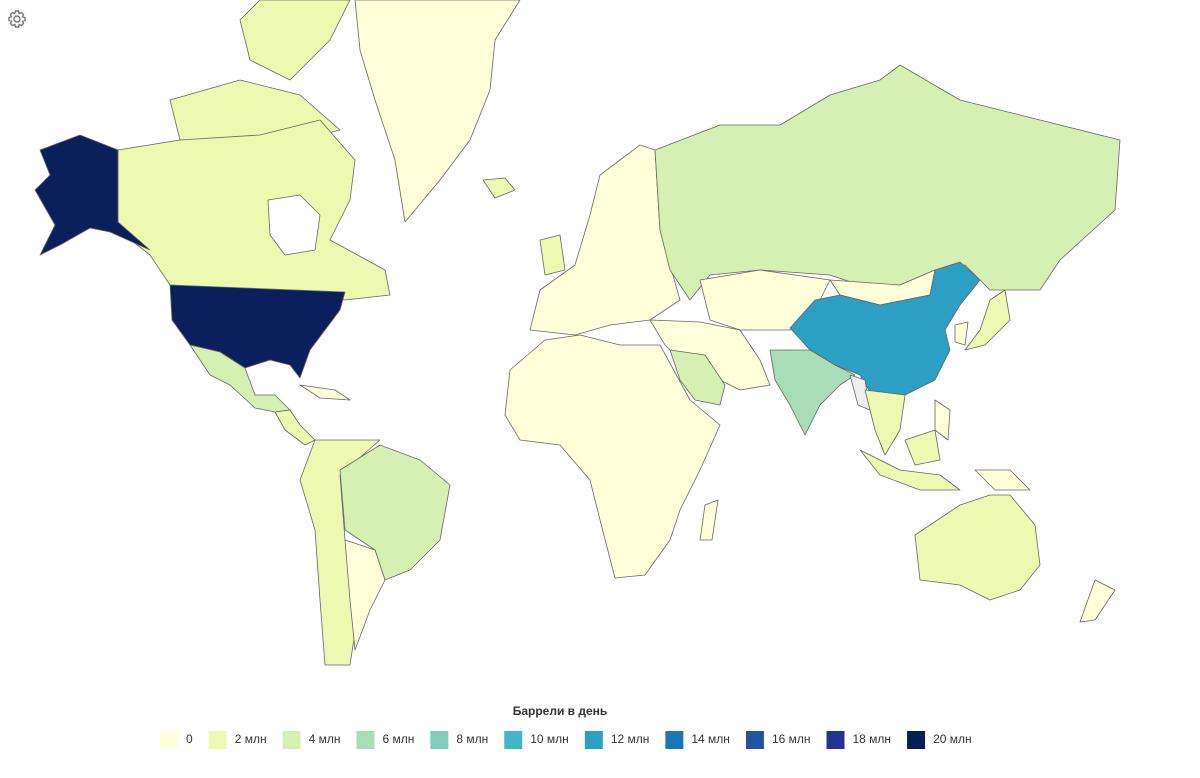 Image resolution: width=1200 pixels, height=778 pixels. Describe the element at coordinates (254, 210) in the screenshot. I see `canada` at that location.